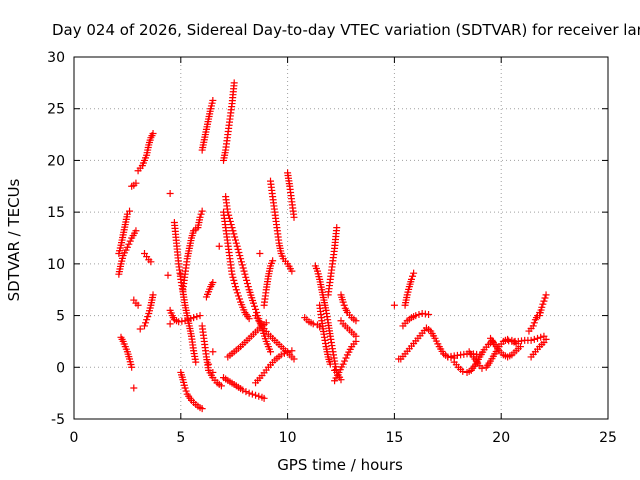  I want to click on y-tick-label: 15, so click(56, 213).